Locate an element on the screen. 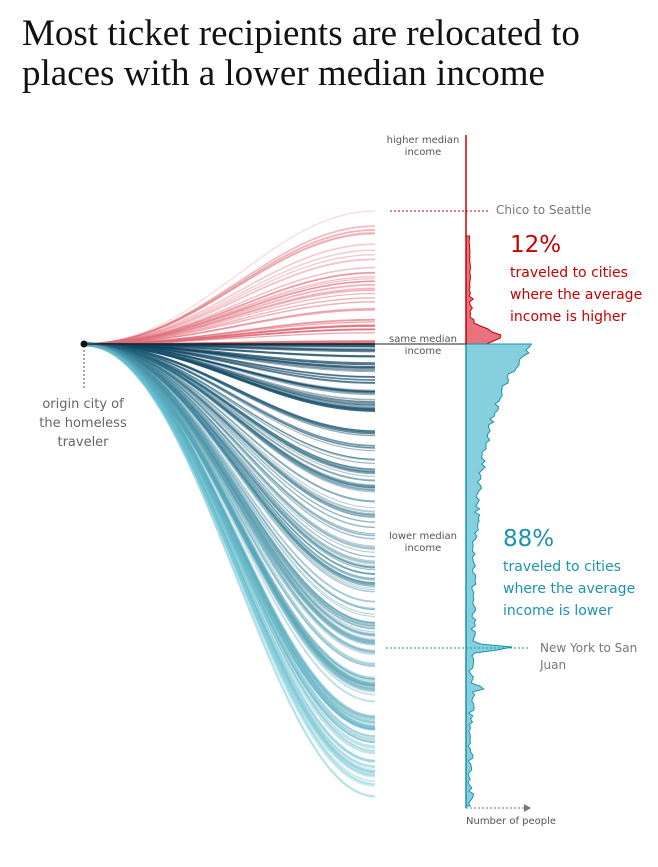 The height and width of the screenshot is (867, 658). percent: 88% is located at coordinates (529, 539).